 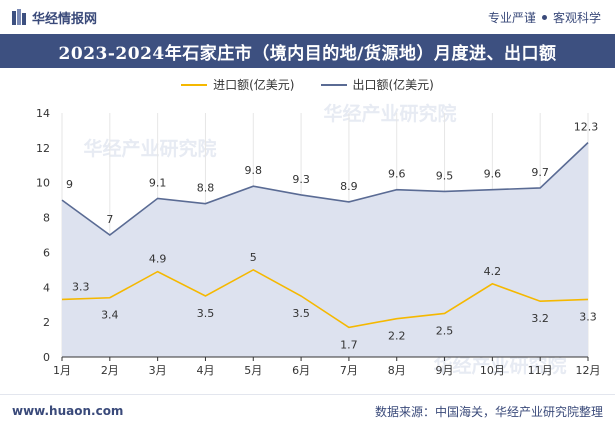 I want to click on footer: www.huaon.com 数据来源：中国海关，华经产业研究院整理, so click(x=307, y=410).